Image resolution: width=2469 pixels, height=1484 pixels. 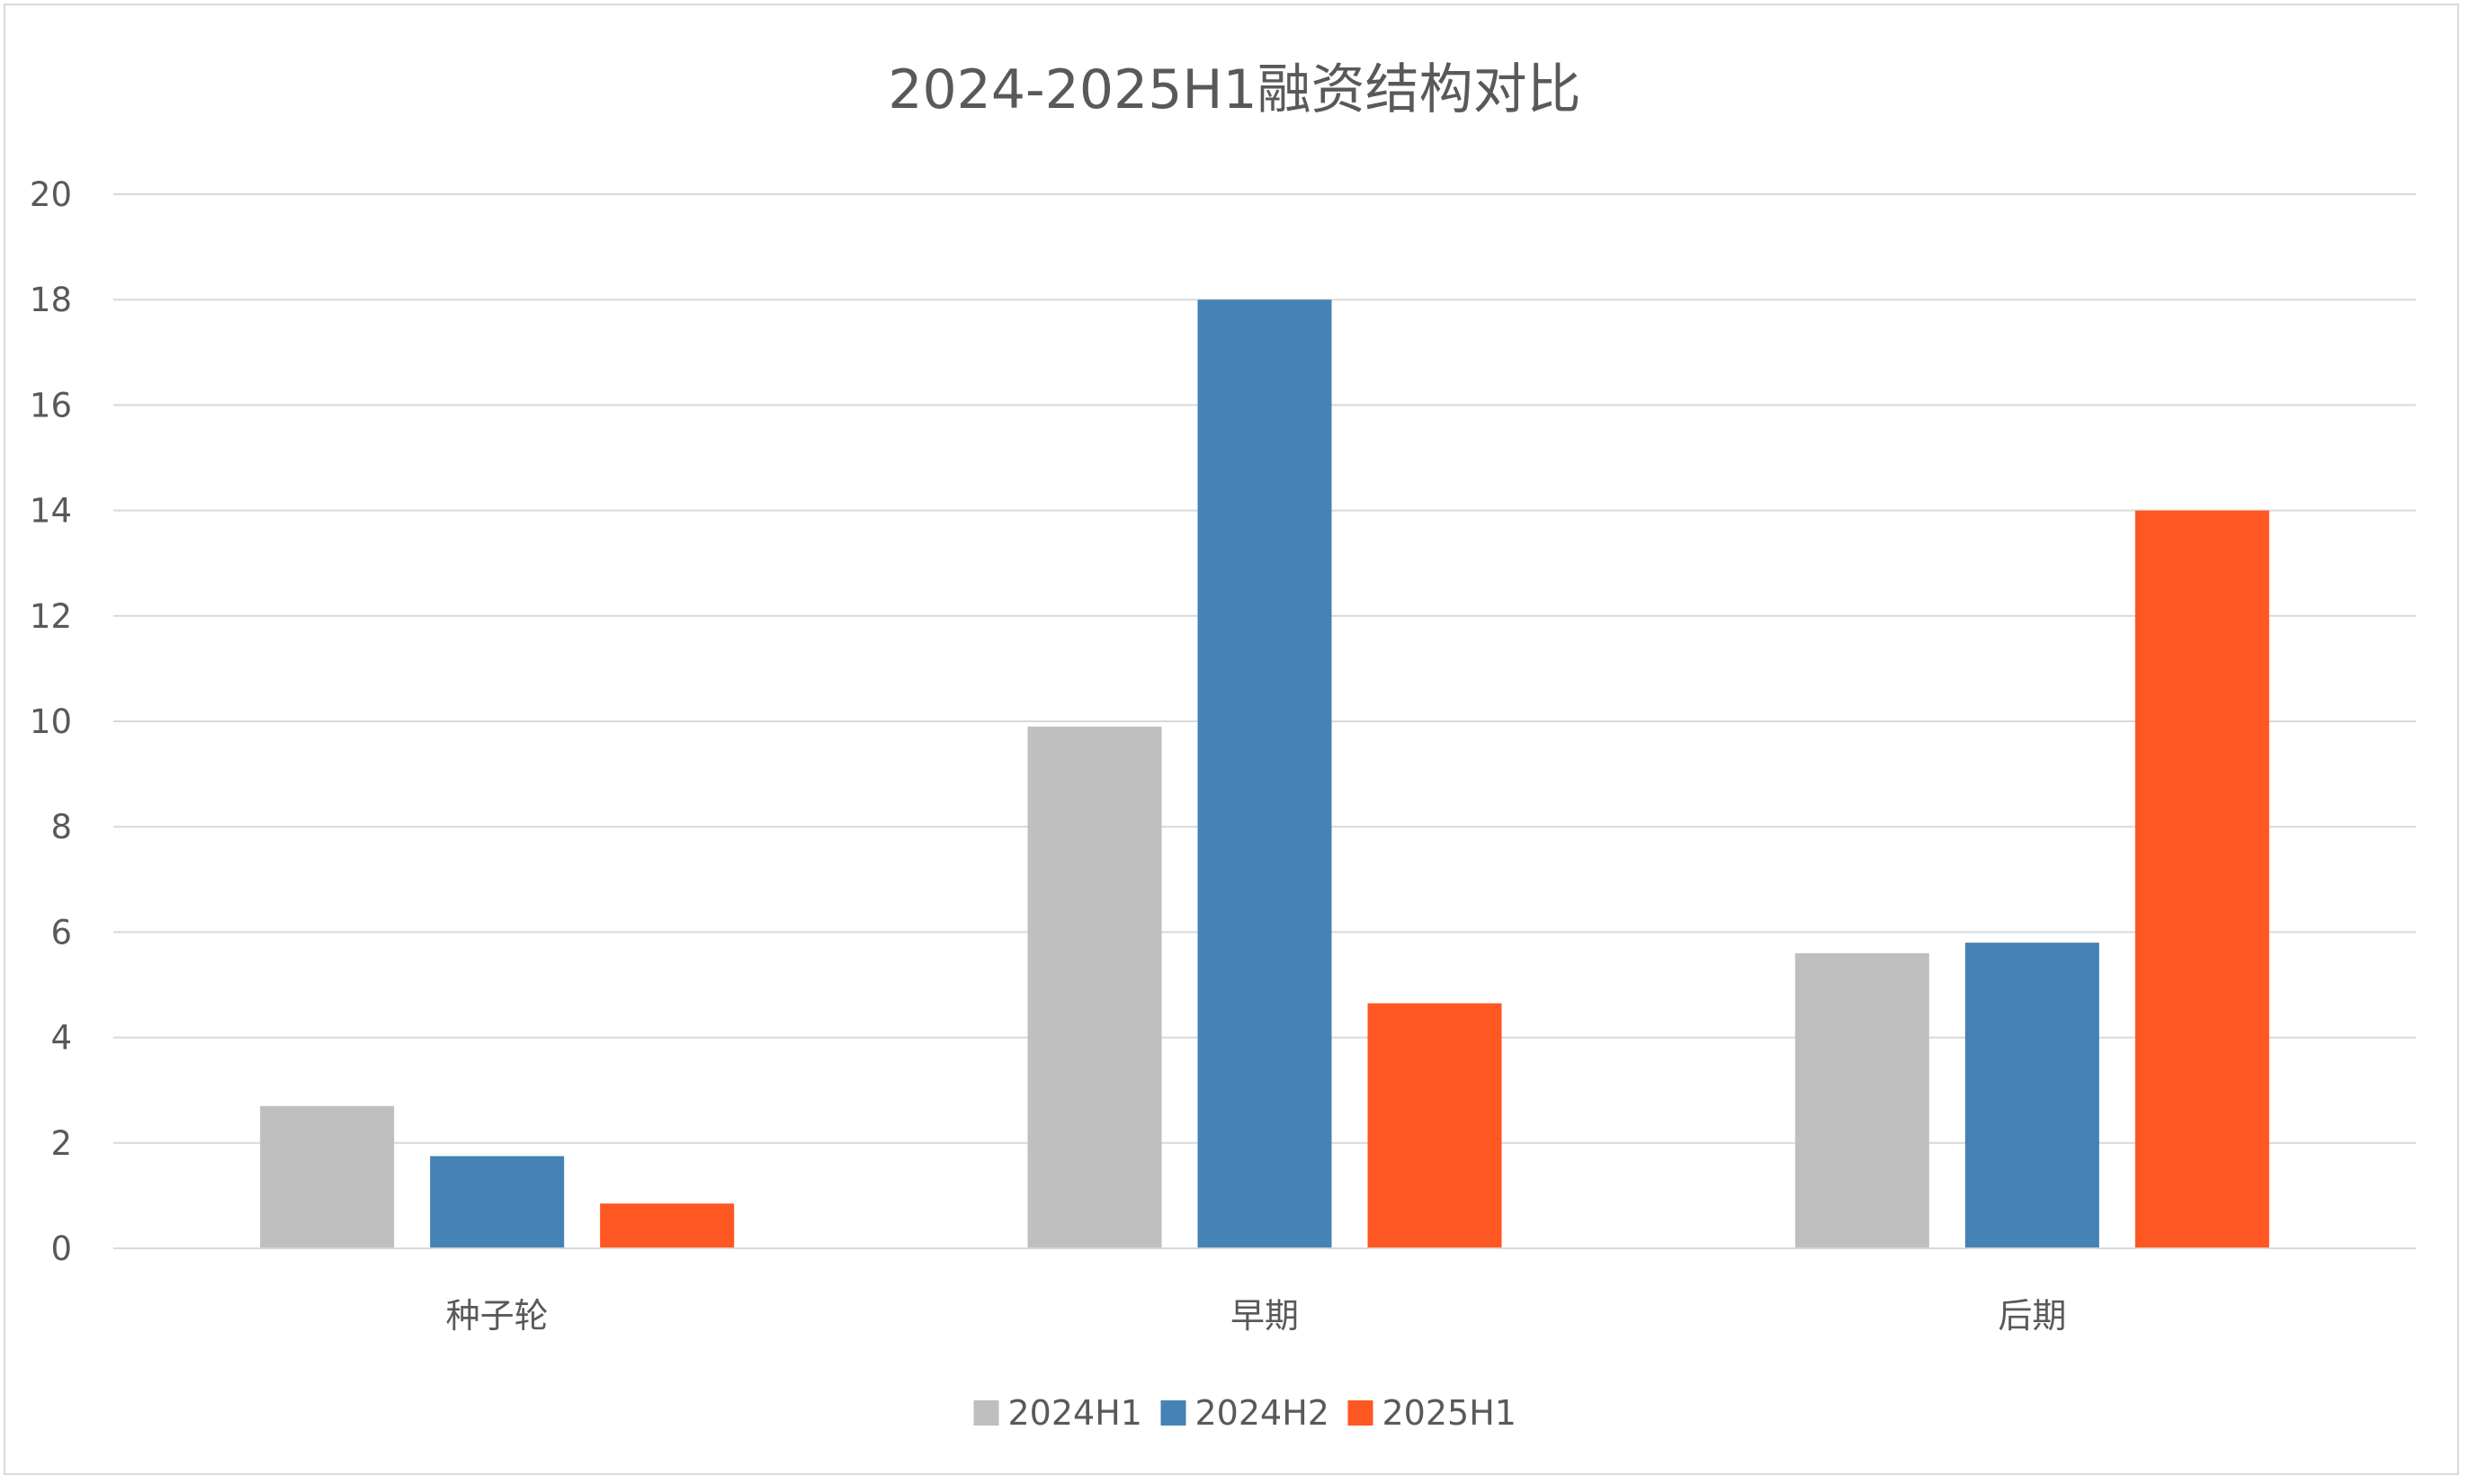 I want to click on bar-2024H1-种子轮, so click(x=327, y=1176).